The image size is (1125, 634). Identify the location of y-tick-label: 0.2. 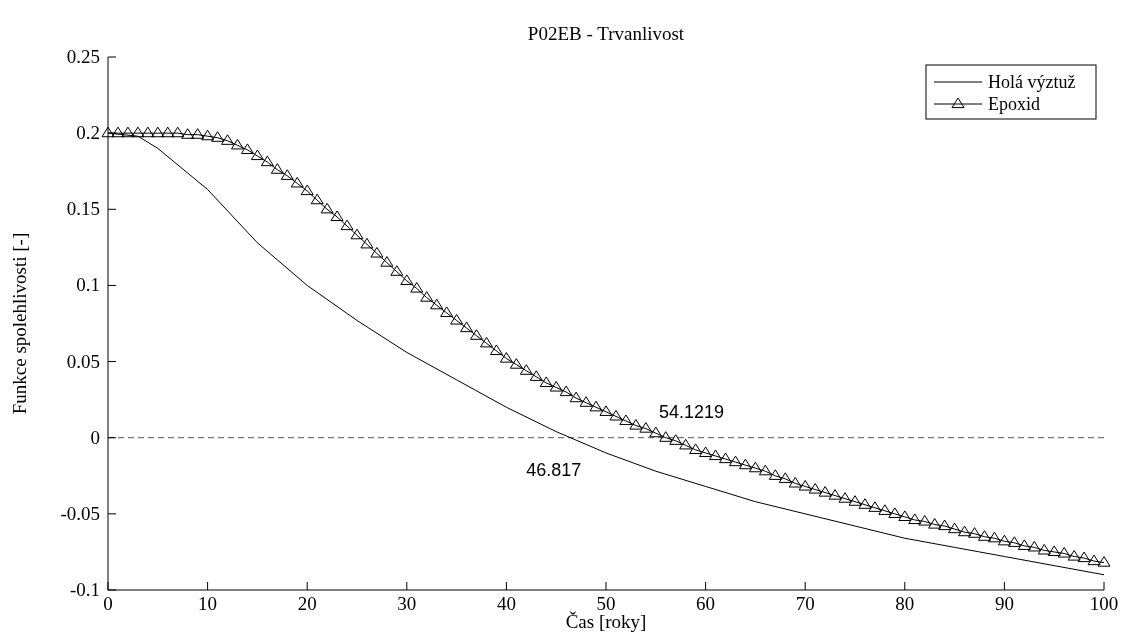
(88, 133).